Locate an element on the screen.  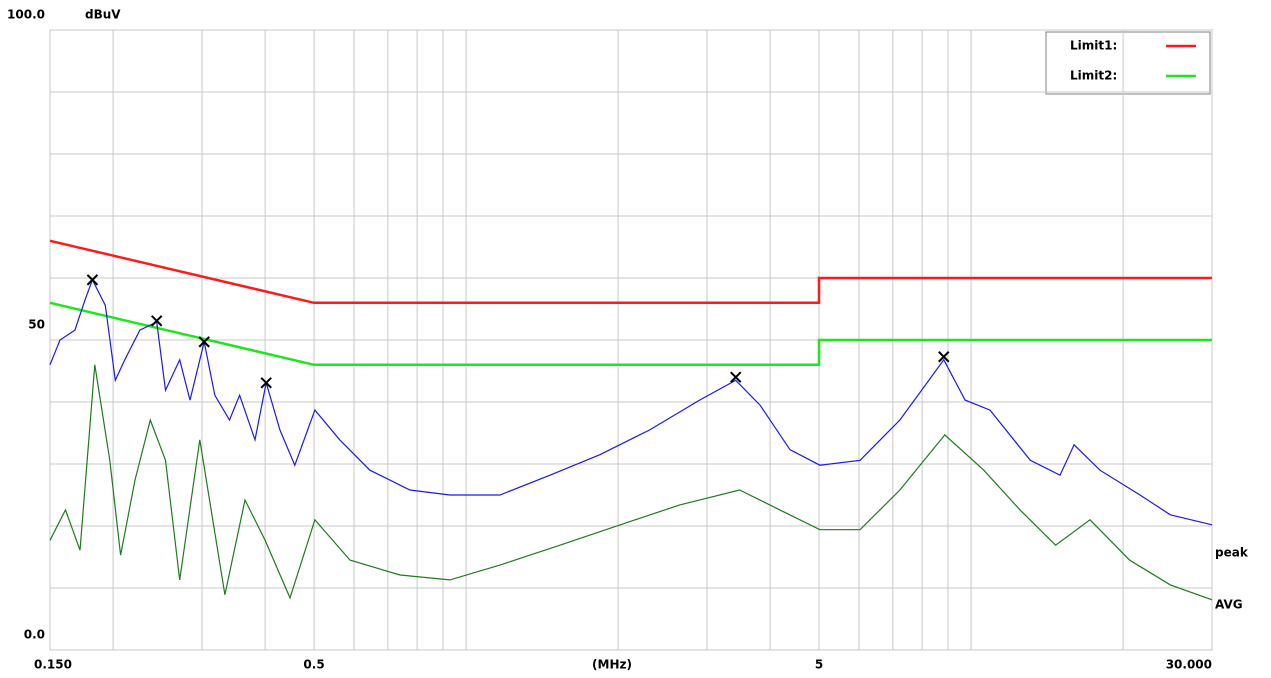
series-end-label: peak is located at coordinates (1232, 552).